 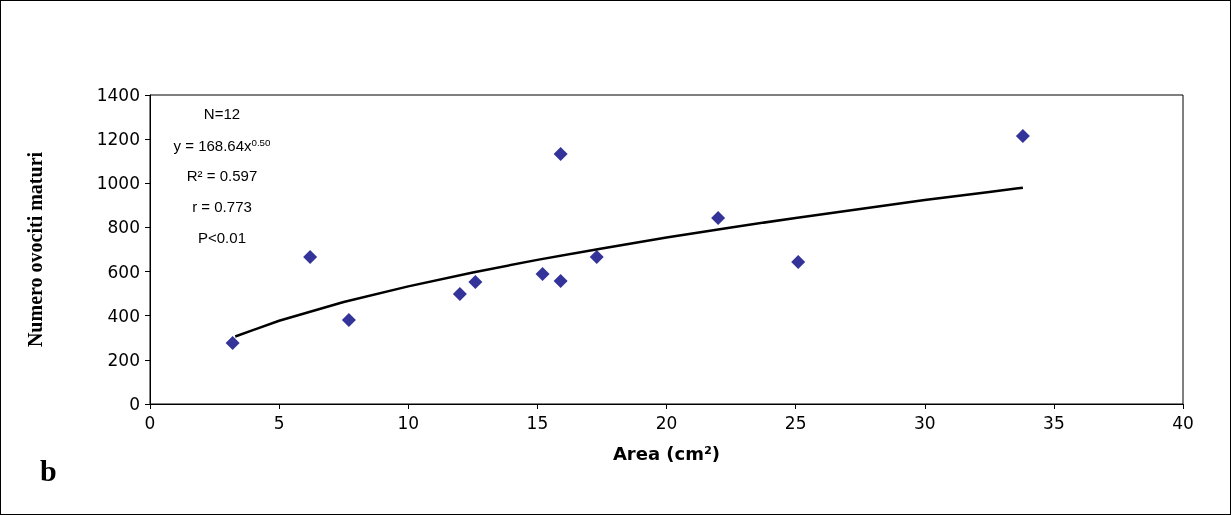 I want to click on x-tick-label: 10, so click(x=408, y=422).